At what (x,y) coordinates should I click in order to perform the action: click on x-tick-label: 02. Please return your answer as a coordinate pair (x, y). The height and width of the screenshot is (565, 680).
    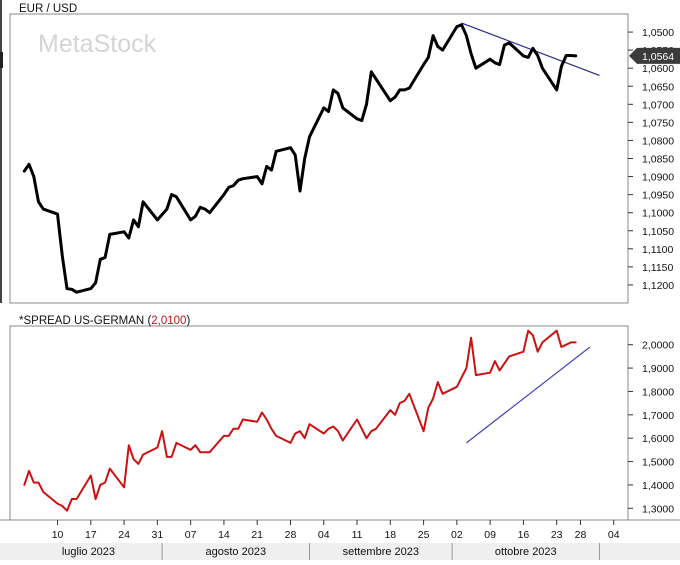
    Looking at the image, I should click on (457, 535).